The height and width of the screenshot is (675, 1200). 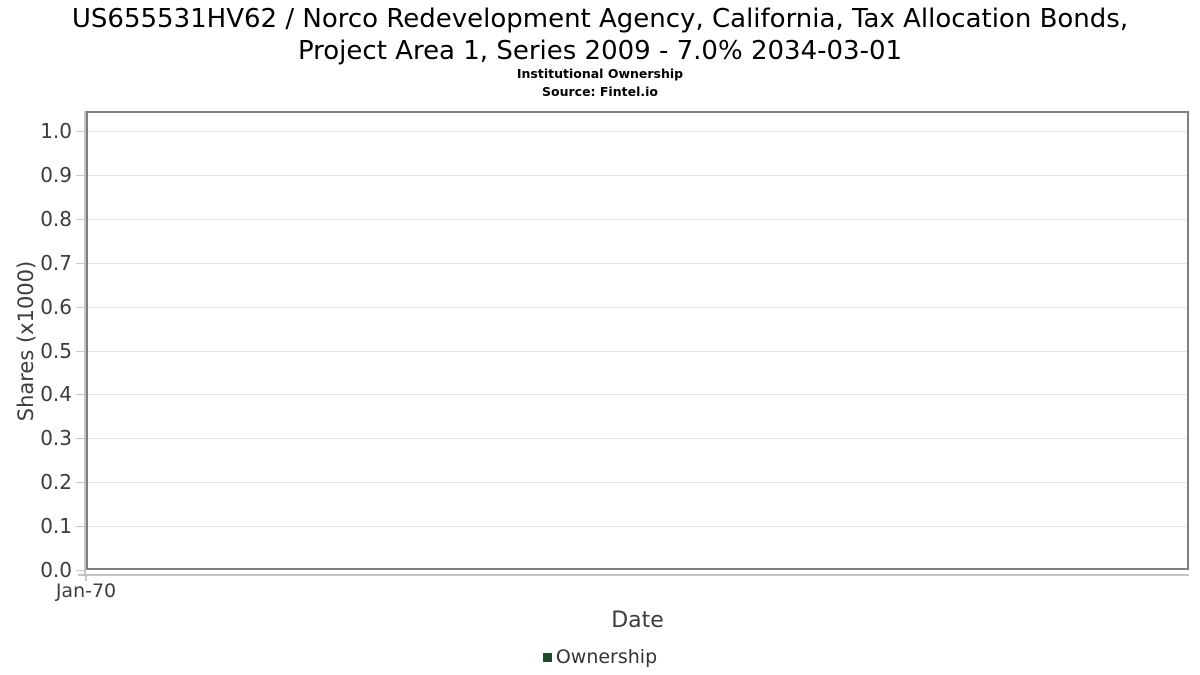 I want to click on legend: Ownership, so click(x=600, y=657).